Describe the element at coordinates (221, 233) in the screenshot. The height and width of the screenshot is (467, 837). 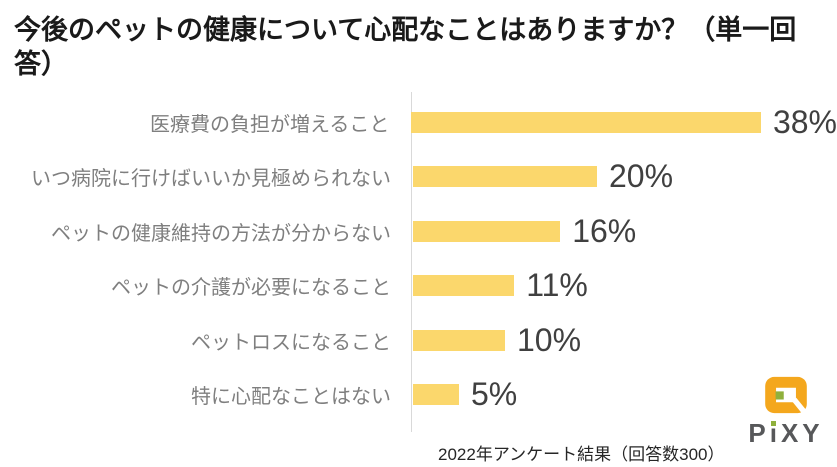
I see `category-label: ペットの健康維持の方法が分からない` at that location.